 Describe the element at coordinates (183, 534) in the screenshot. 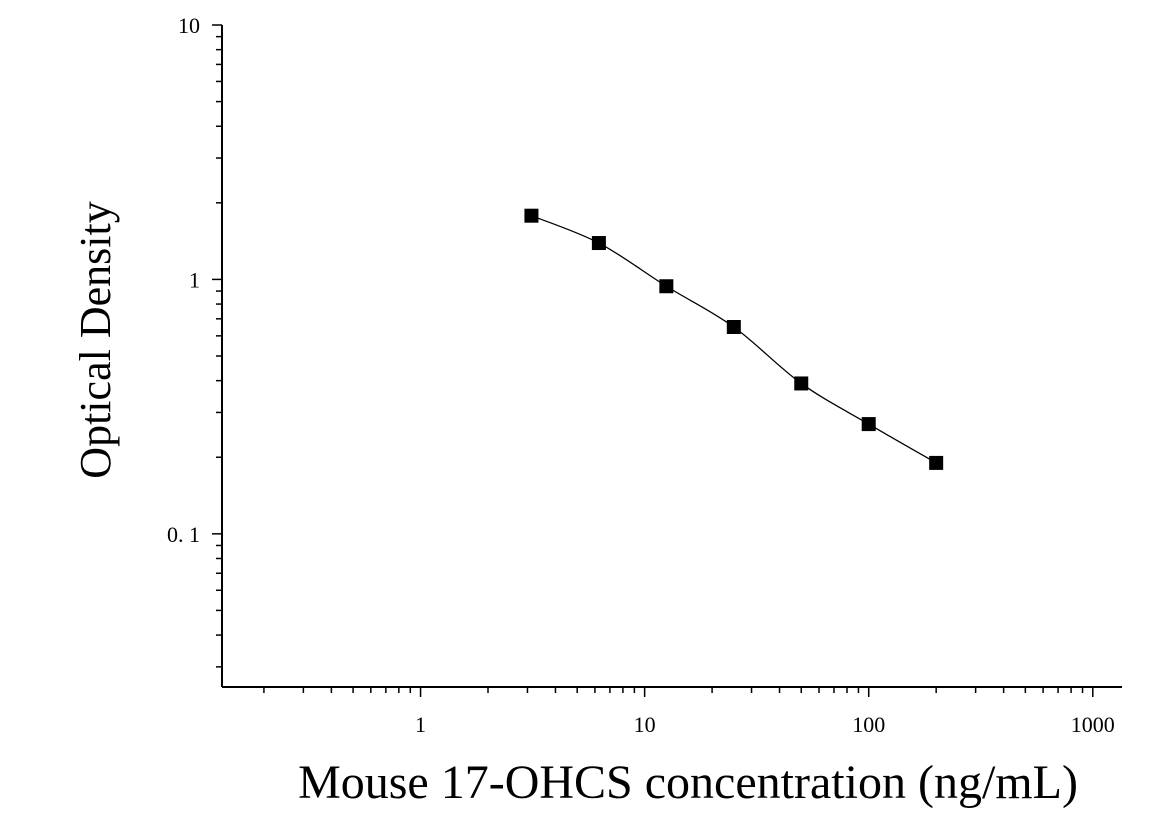

I see `y-tick-label: 0. 1` at that location.